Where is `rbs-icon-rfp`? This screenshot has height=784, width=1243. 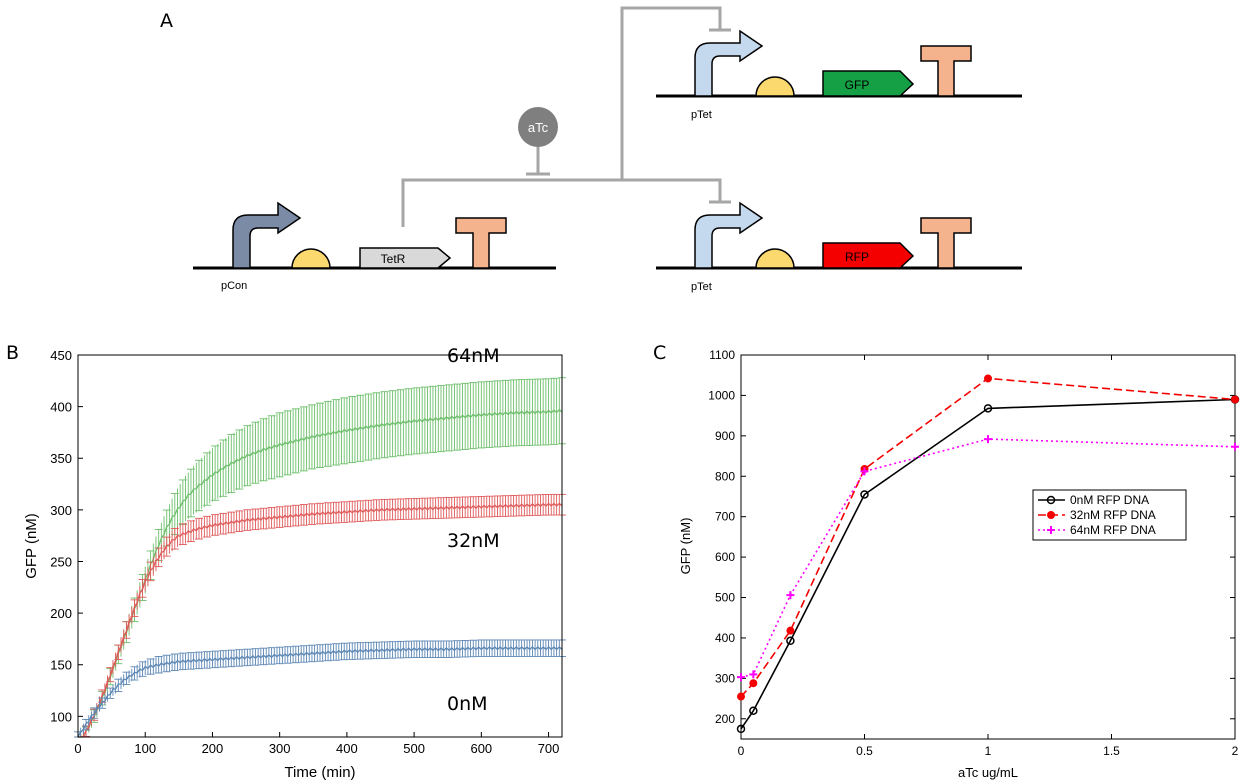 rbs-icon-rfp is located at coordinates (775, 258).